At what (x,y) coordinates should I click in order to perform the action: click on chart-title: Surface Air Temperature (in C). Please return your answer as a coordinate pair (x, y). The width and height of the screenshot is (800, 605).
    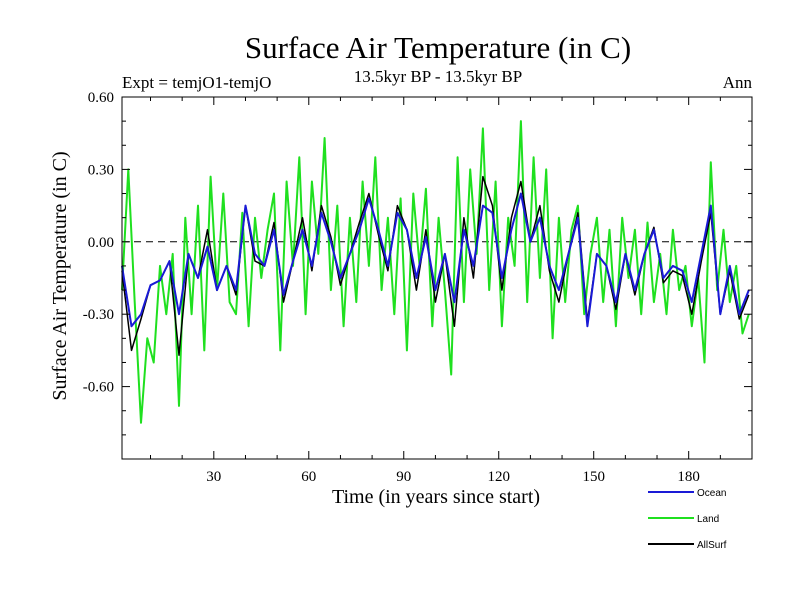
    Looking at the image, I should click on (438, 47).